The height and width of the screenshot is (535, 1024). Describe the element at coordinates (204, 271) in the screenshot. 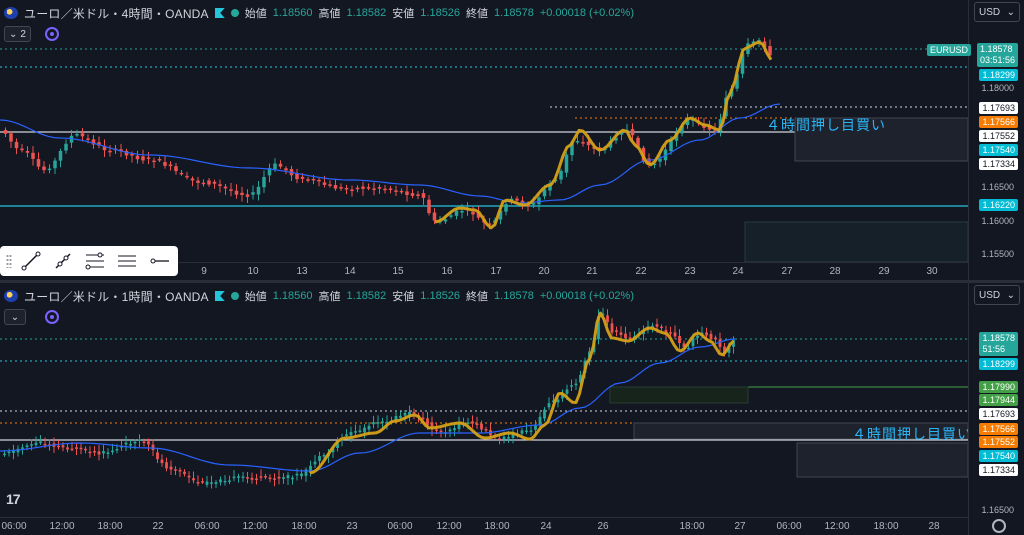

I see `time-tick: 9` at that location.